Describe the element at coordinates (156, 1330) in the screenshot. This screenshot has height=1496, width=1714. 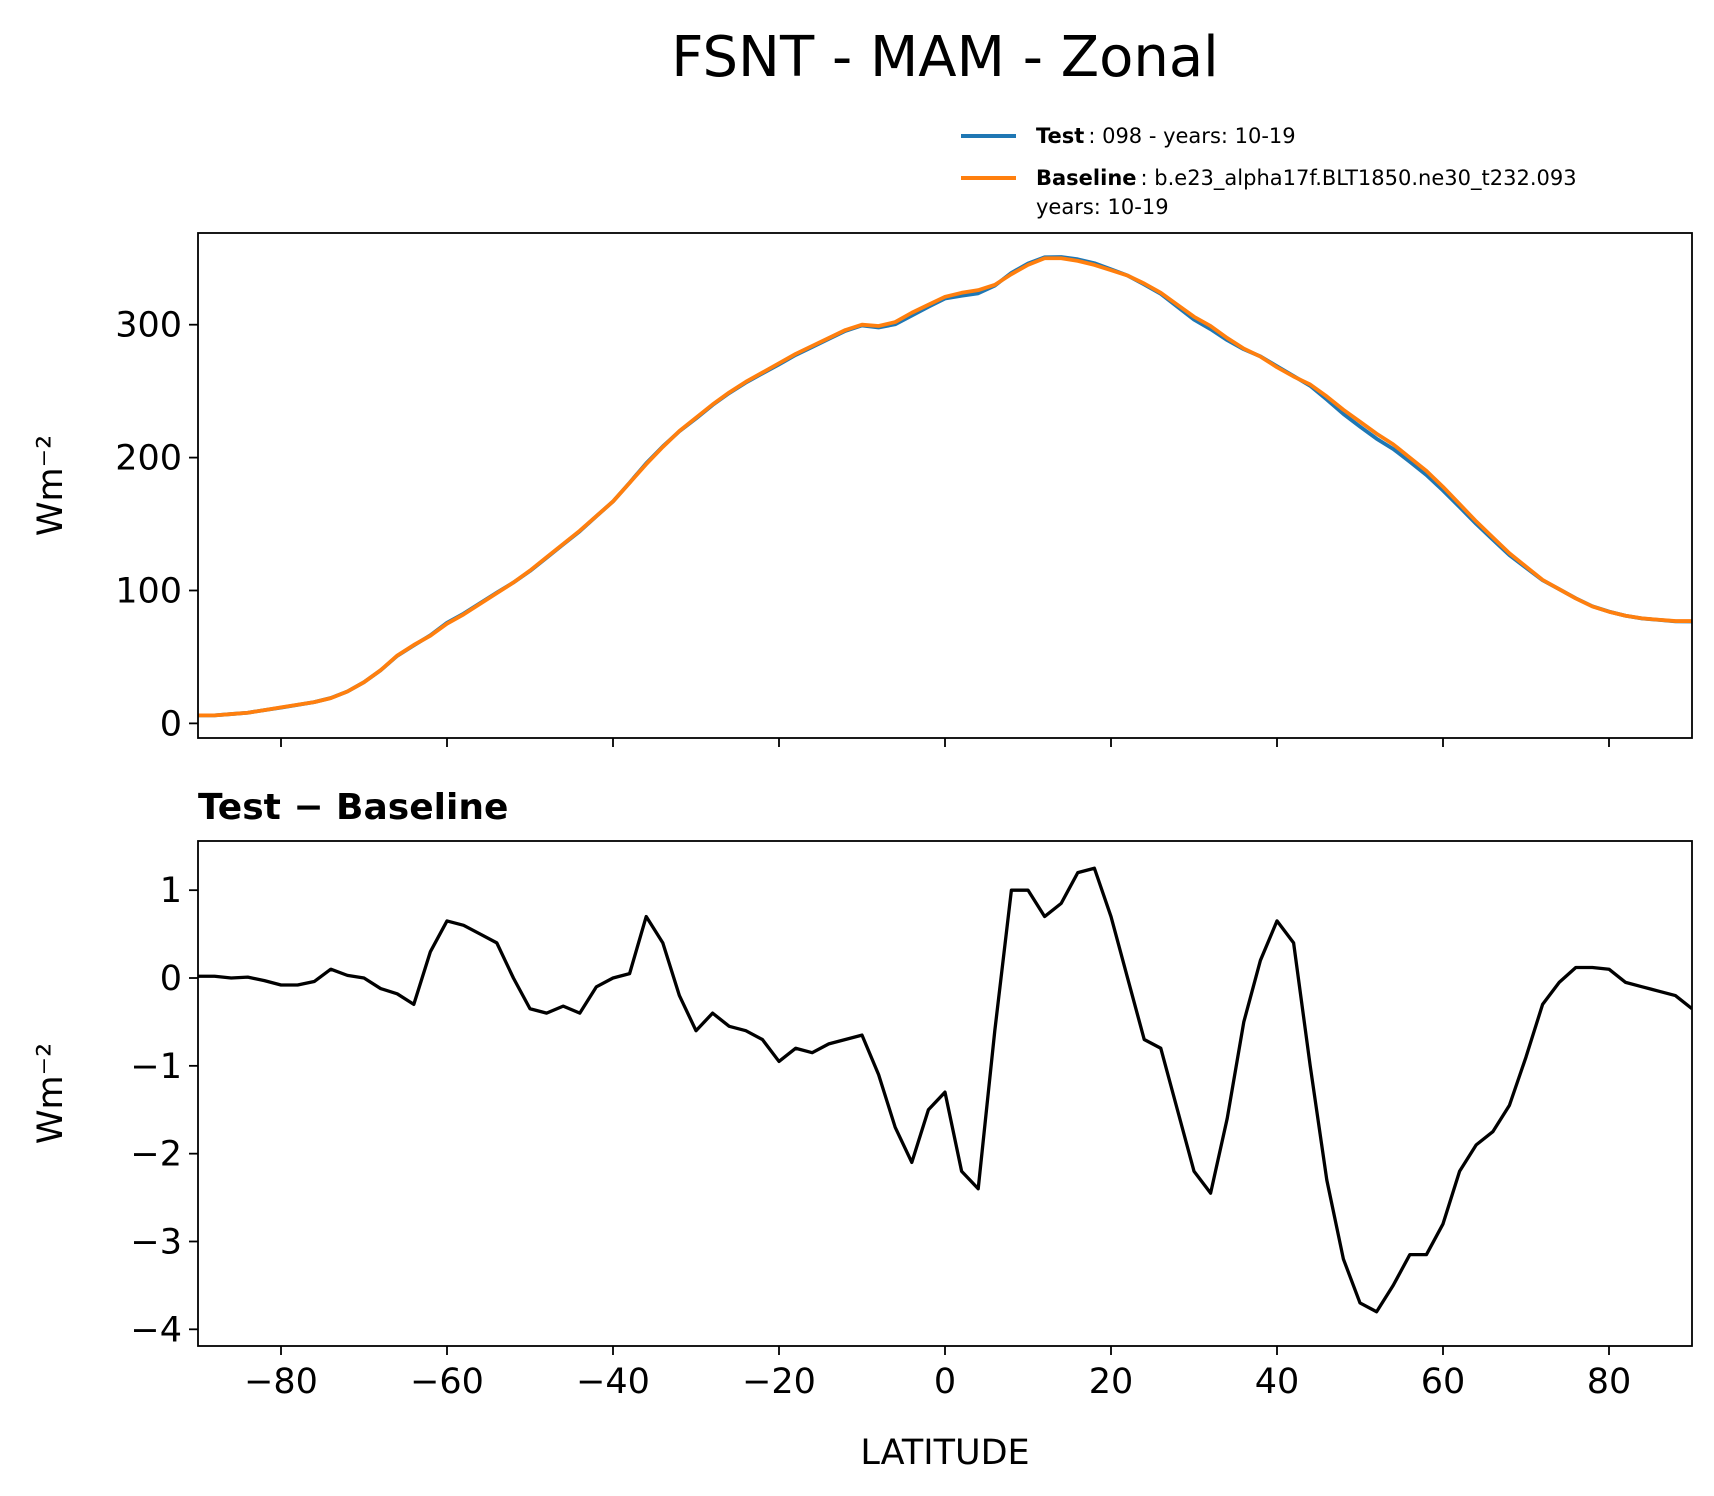
I see `y-tick-label: −4` at that location.